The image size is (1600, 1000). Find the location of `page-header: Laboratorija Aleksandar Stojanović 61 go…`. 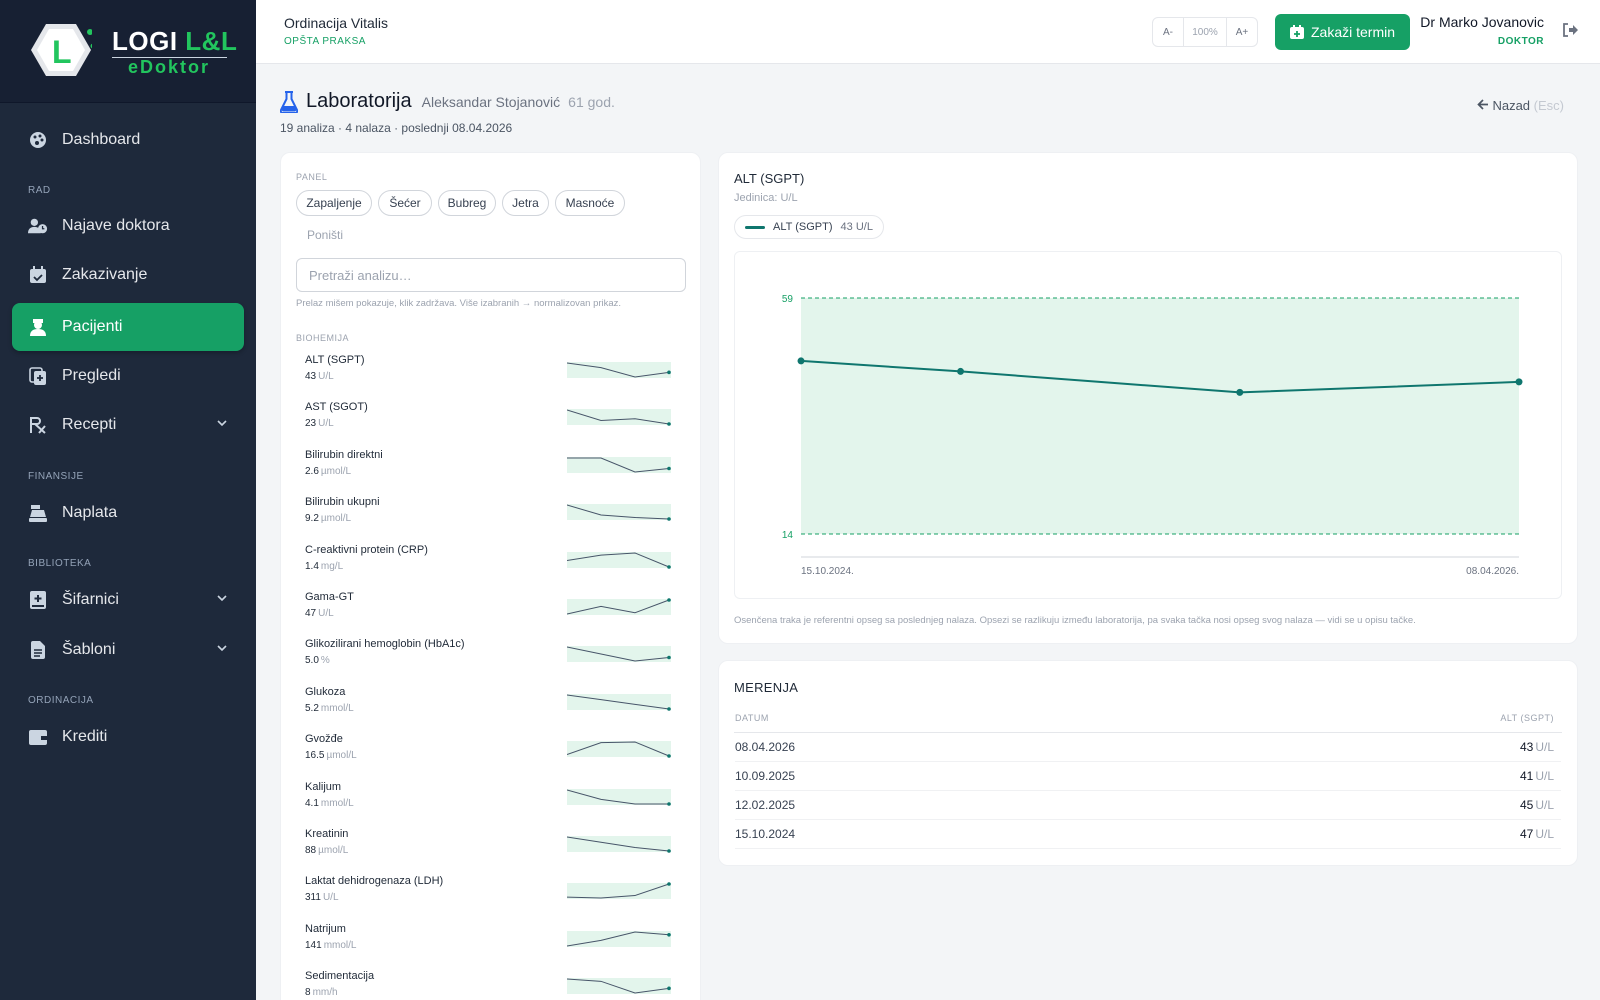

page-header: Laboratorija Aleksandar Stojanović 61 go… is located at coordinates (447, 101).